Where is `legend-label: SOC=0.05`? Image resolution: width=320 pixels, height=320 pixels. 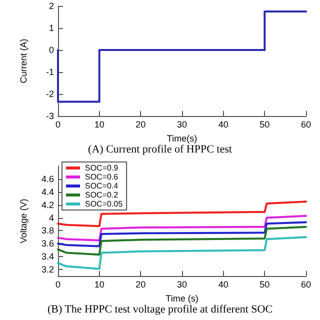 legend-label: SOC=0.05 is located at coordinates (104, 204).